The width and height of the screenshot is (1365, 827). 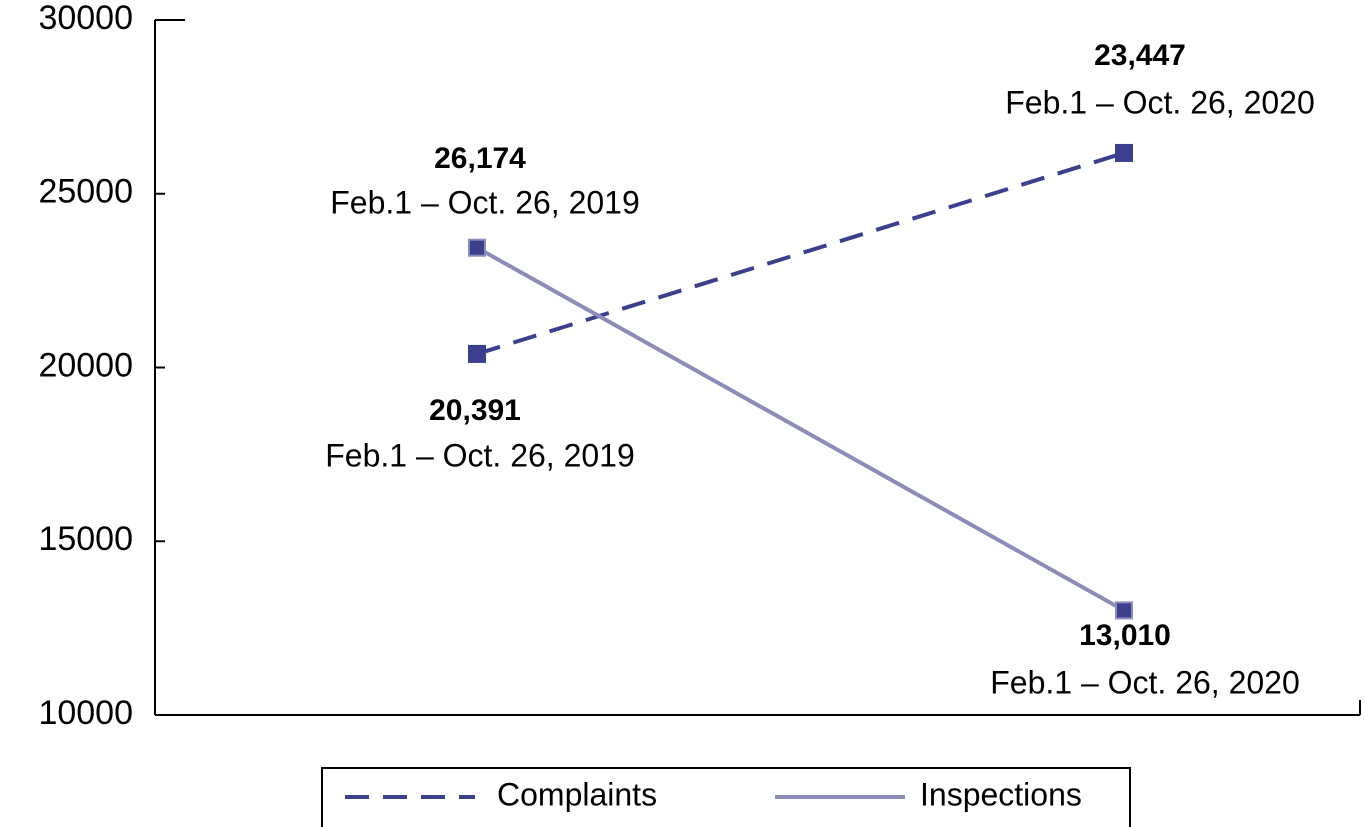 What do you see at coordinates (85, 192) in the screenshot?
I see `y-tick-label: 25000` at bounding box center [85, 192].